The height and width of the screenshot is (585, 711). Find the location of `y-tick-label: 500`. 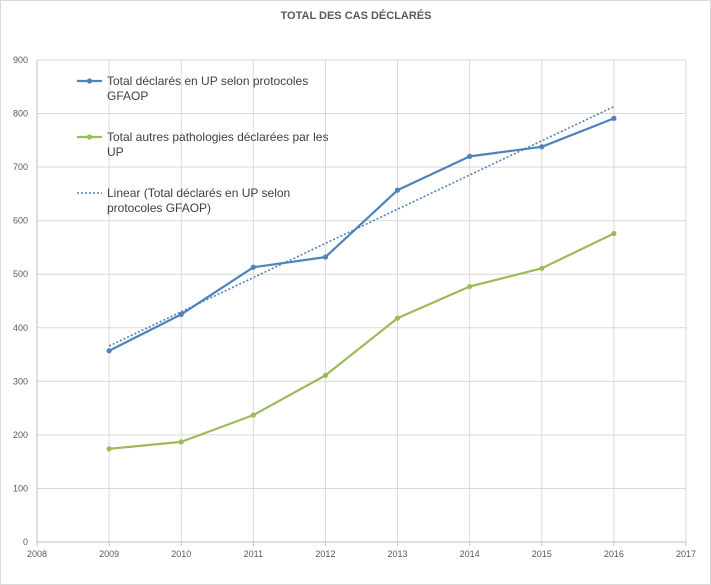

y-tick-label: 500 is located at coordinates (20, 274).